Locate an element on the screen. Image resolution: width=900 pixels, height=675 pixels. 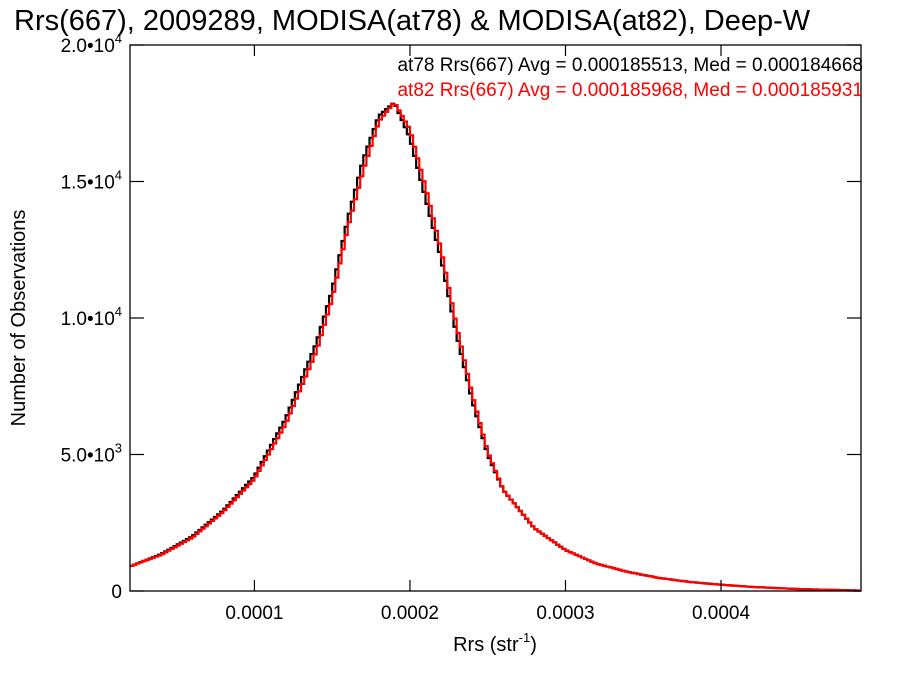
y-tick-label: 0 is located at coordinates (116, 592).